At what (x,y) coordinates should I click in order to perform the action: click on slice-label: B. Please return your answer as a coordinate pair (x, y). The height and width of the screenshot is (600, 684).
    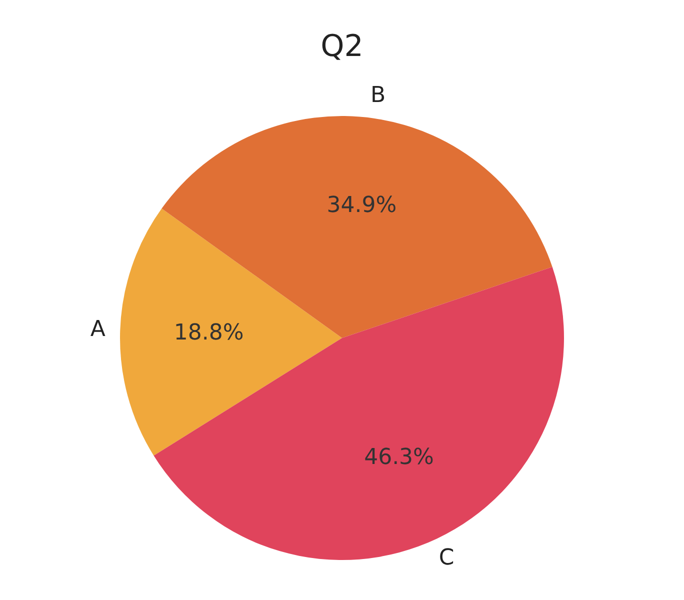
    Looking at the image, I should click on (378, 95).